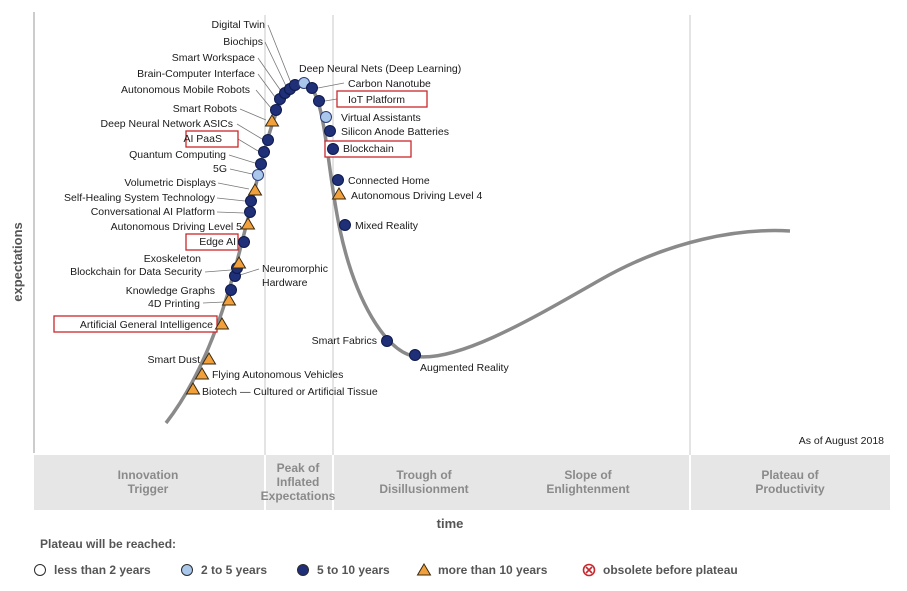 The width and height of the screenshot is (907, 591). Describe the element at coordinates (380, 69) in the screenshot. I see `label-deep-neural-nets-deep-learning: Deep Neural Nets (Deep Learning)` at that location.